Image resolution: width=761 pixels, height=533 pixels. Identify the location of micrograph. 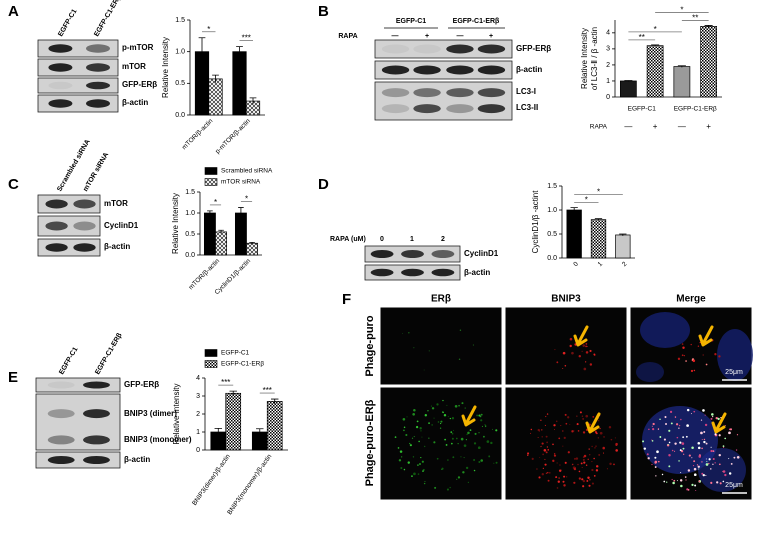
(566, 346).